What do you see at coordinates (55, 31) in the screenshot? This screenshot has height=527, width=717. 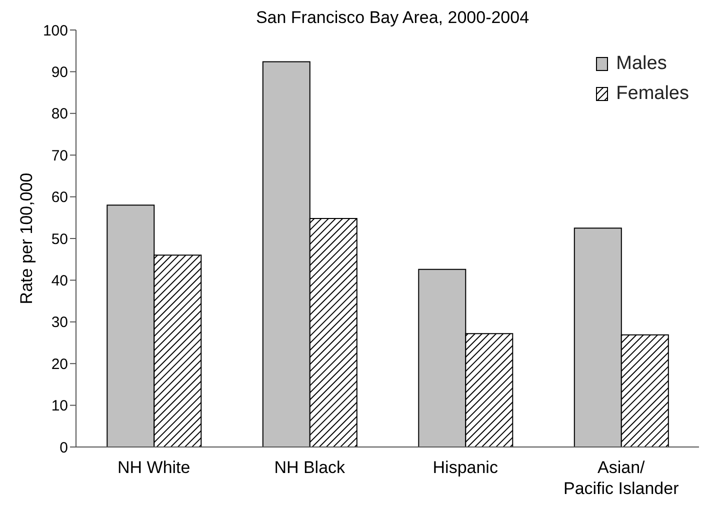 I see `y-tick-label: 100` at bounding box center [55, 31].